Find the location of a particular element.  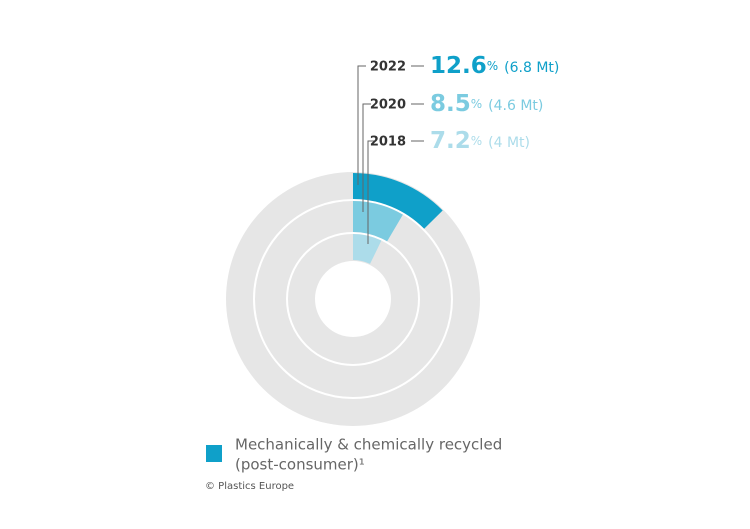

year-label: 2018 is located at coordinates (388, 142).